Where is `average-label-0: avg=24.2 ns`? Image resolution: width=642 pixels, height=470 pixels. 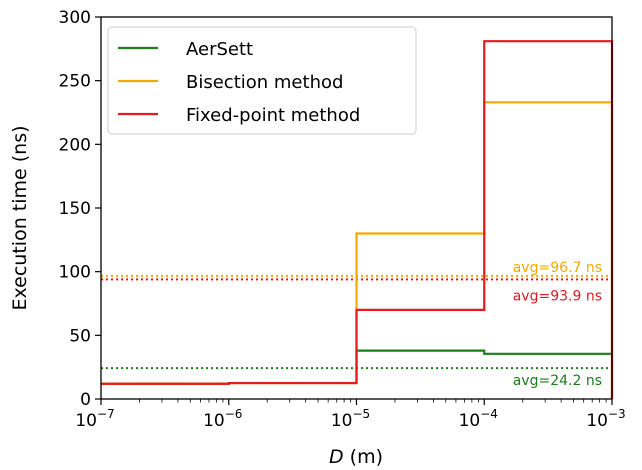 average-label-0: avg=24.2 ns is located at coordinates (557, 381).